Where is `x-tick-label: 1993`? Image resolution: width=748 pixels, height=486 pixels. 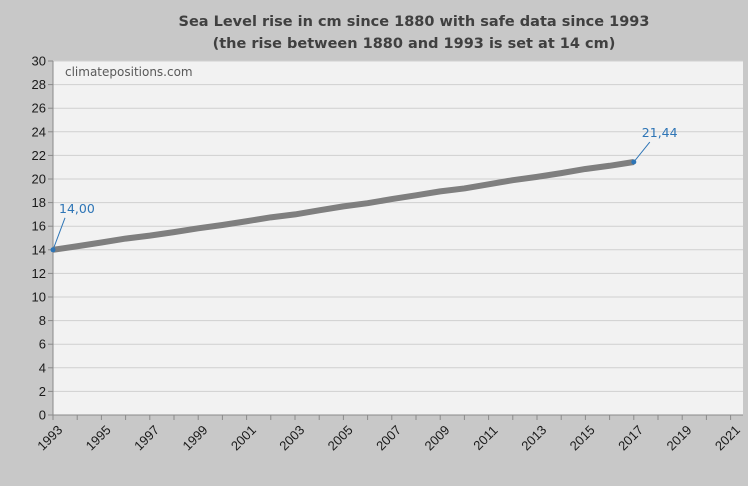
x-tick-label: 1993 is located at coordinates (49, 437).